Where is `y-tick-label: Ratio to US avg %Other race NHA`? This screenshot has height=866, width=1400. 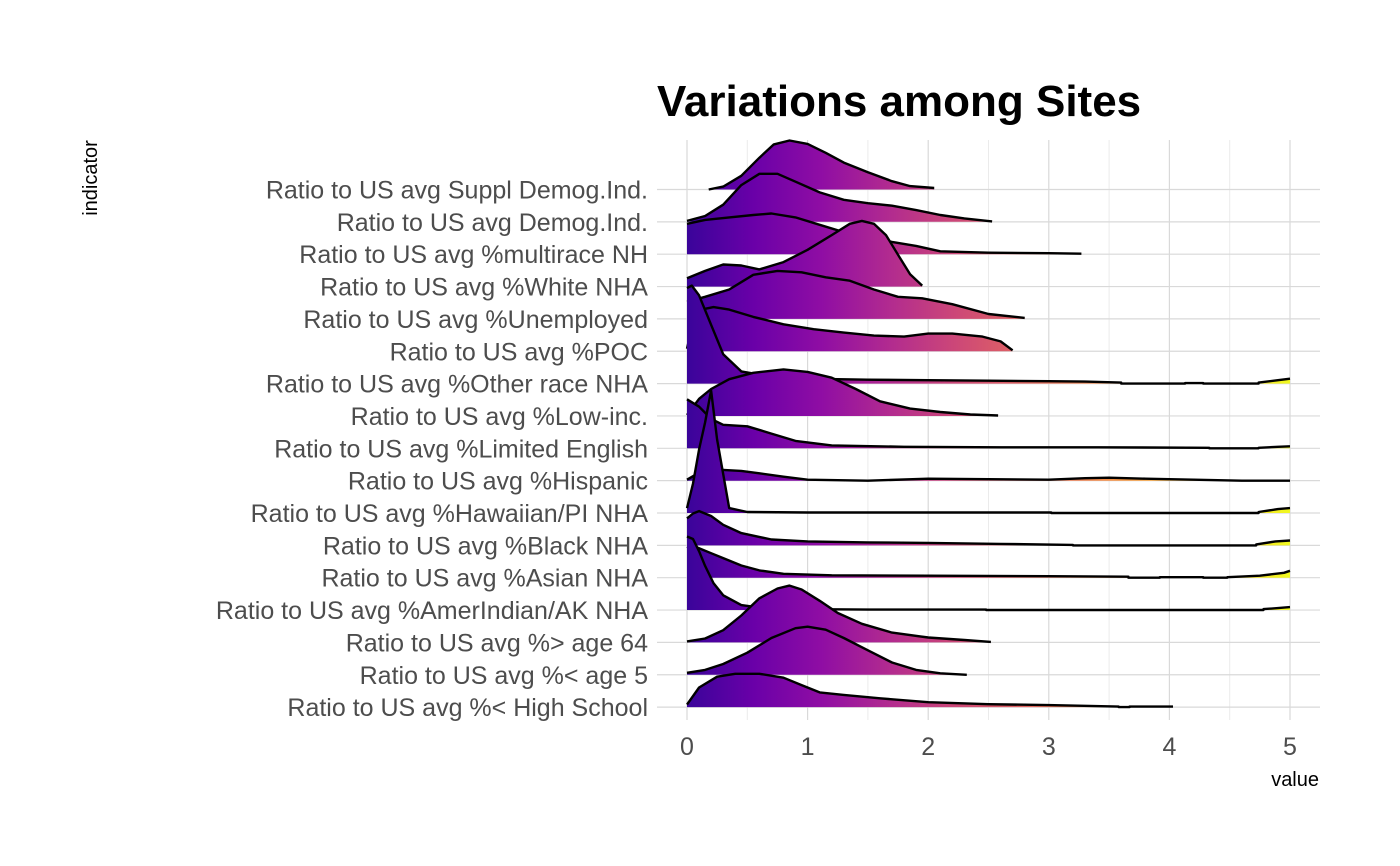
y-tick-label: Ratio to US avg %Other race NHA is located at coordinates (457, 385).